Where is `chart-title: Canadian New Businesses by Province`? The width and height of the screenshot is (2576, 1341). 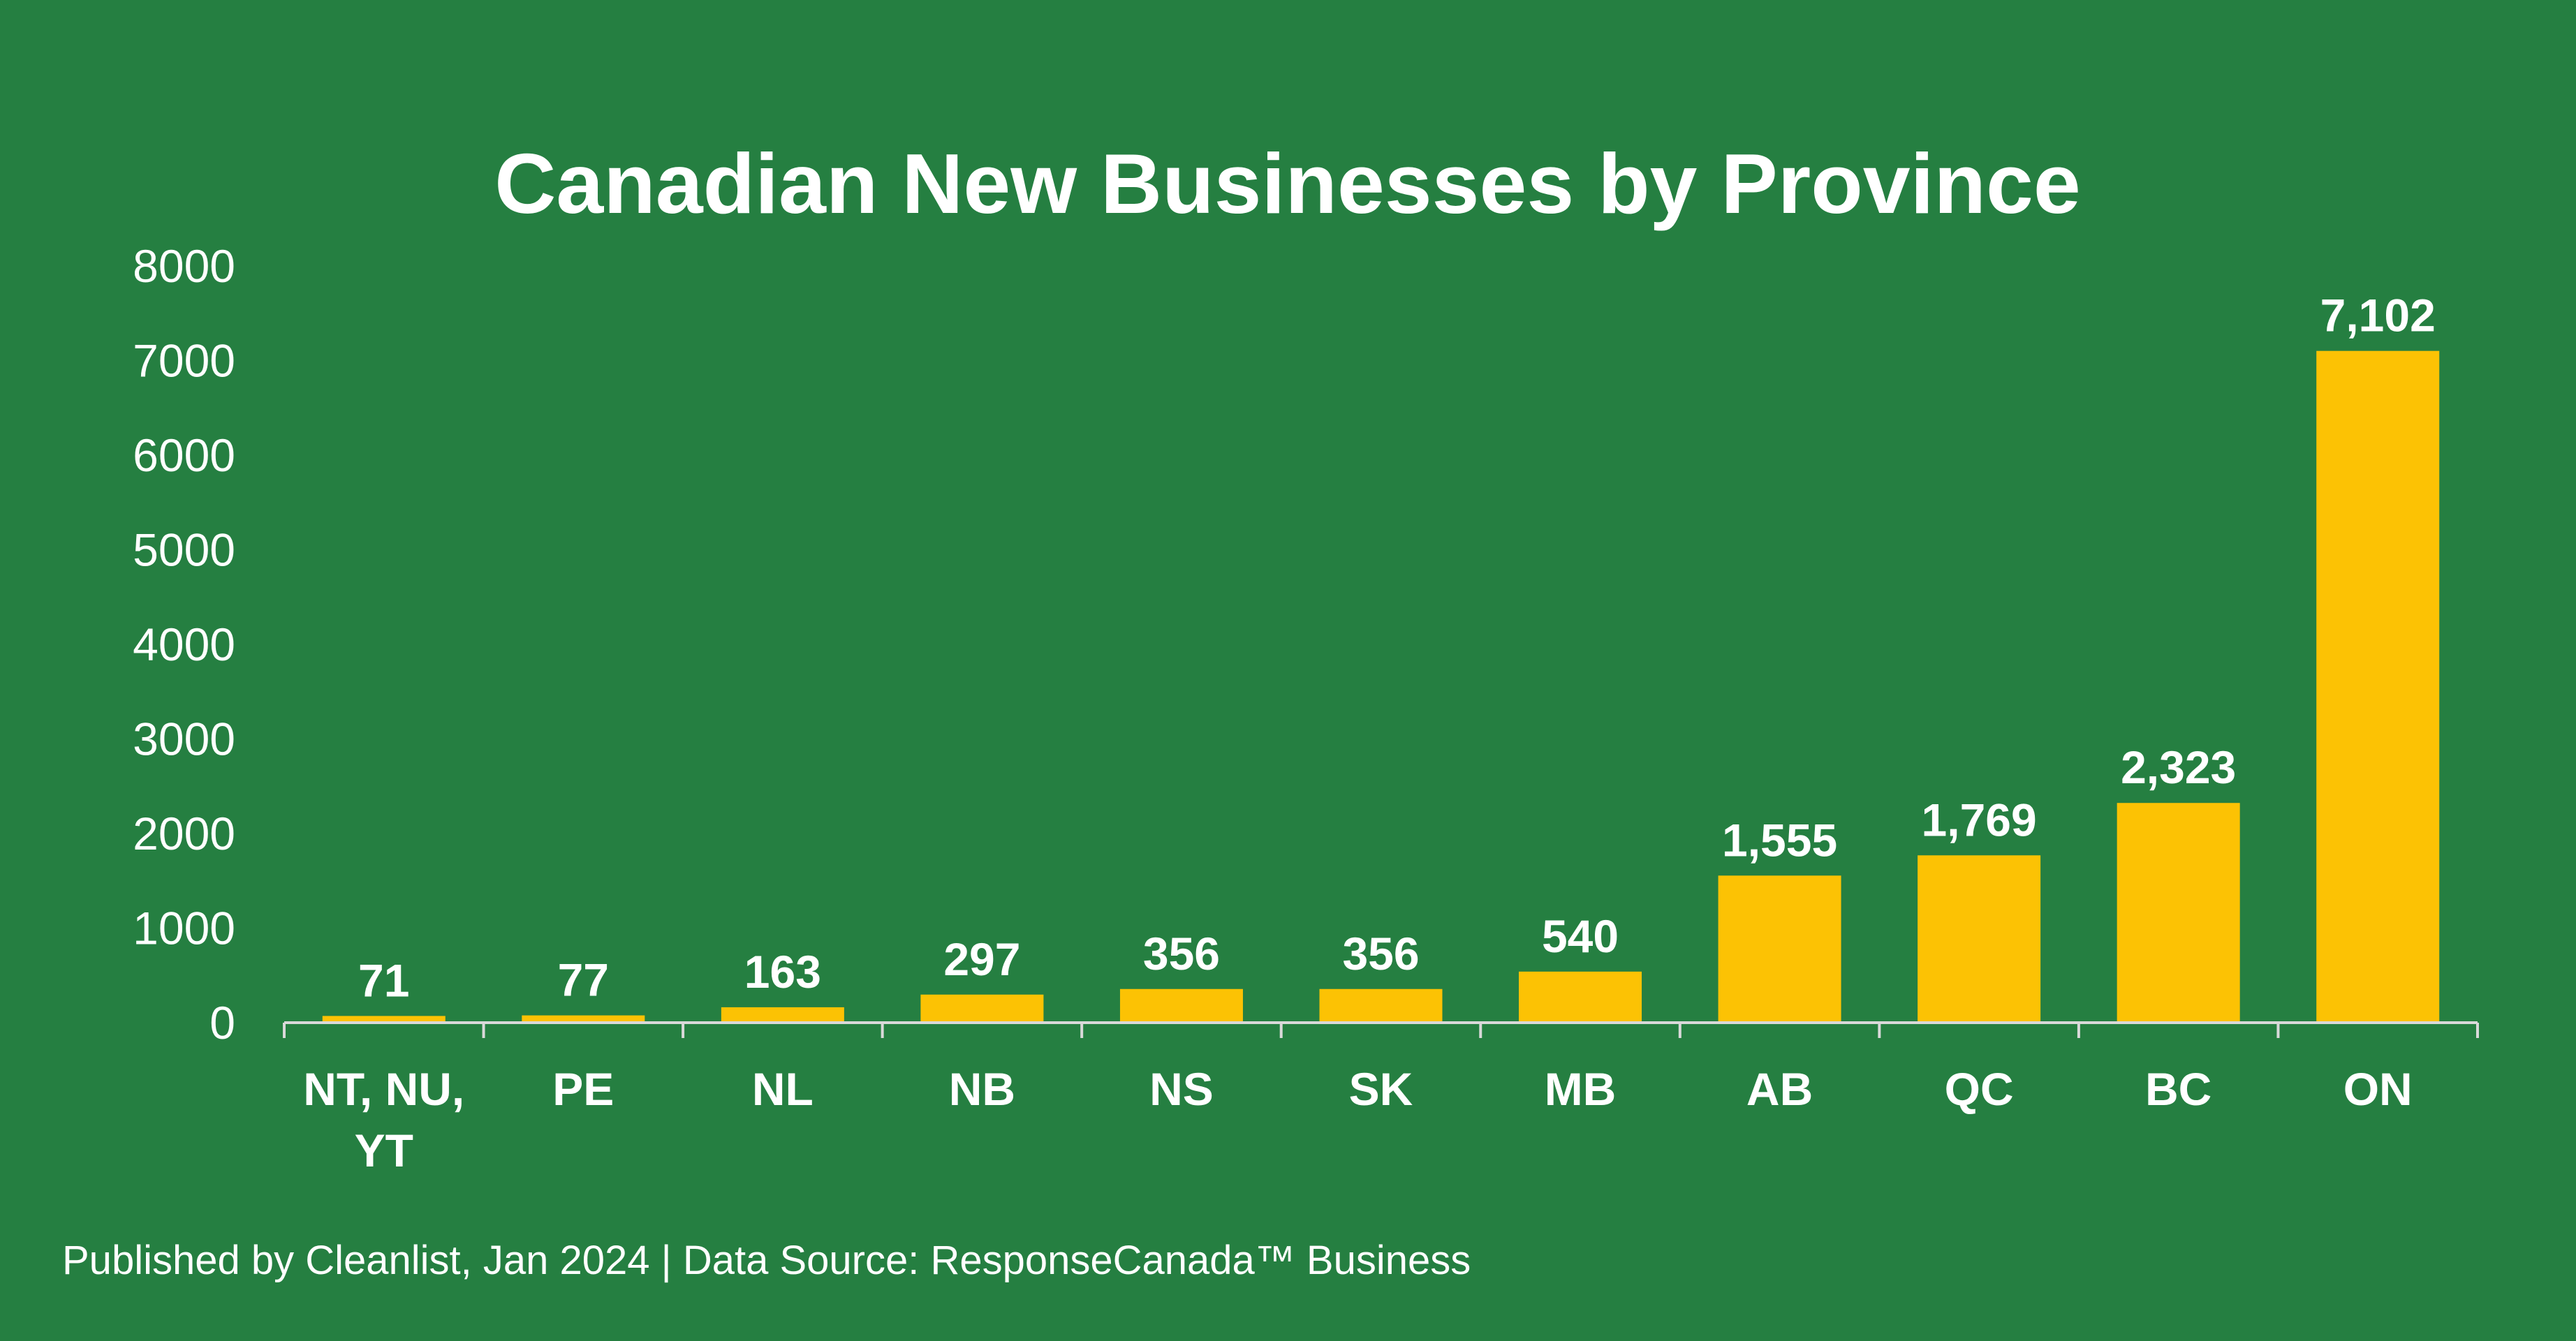 chart-title: Canadian New Businesses by Province is located at coordinates (1287, 183).